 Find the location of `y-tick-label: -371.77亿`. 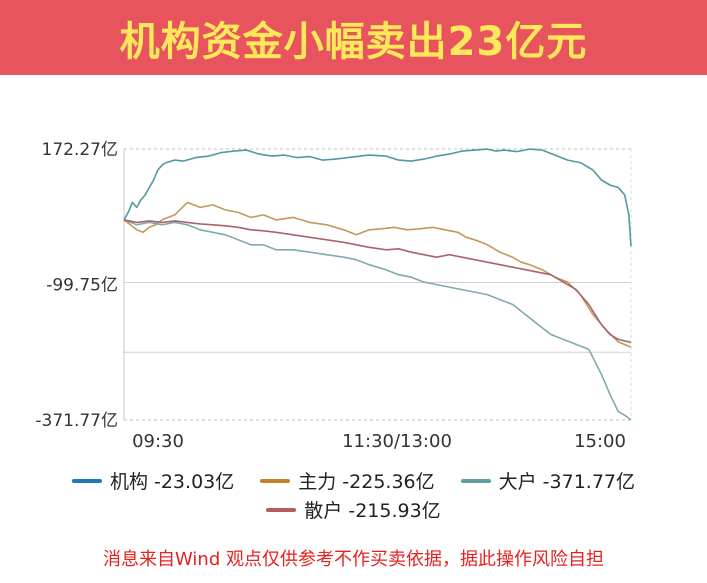

y-tick-label: -371.77亿 is located at coordinates (76, 421).